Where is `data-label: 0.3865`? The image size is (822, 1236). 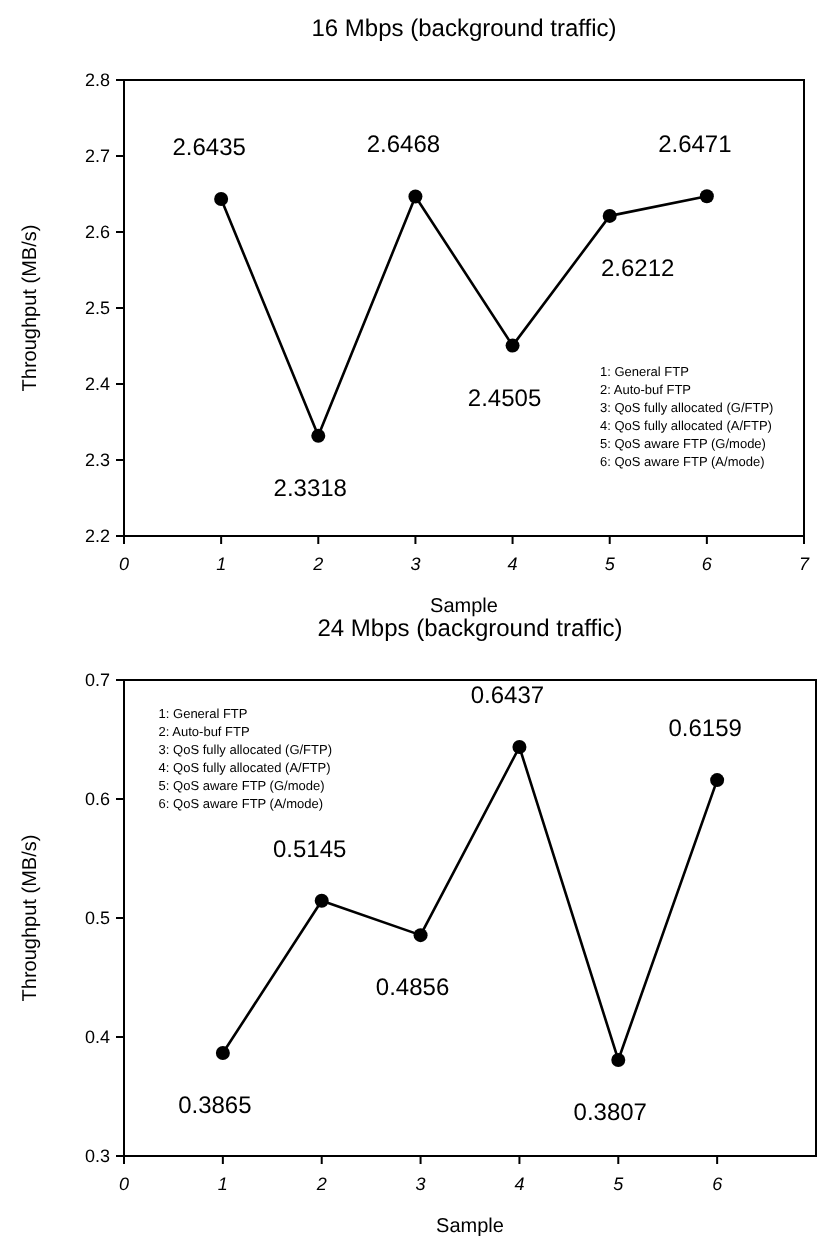 data-label: 0.3865 is located at coordinates (215, 1105).